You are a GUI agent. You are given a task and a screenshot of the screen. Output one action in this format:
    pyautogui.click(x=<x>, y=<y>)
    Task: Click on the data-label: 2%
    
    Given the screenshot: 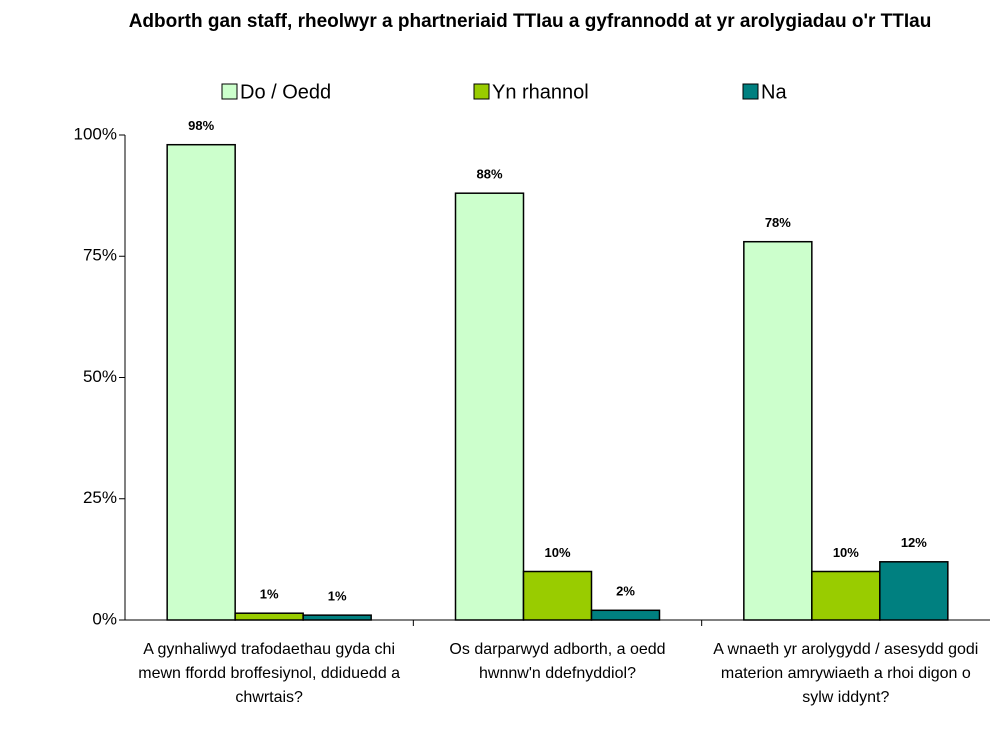 What is the action you would take?
    pyautogui.click(x=625, y=591)
    